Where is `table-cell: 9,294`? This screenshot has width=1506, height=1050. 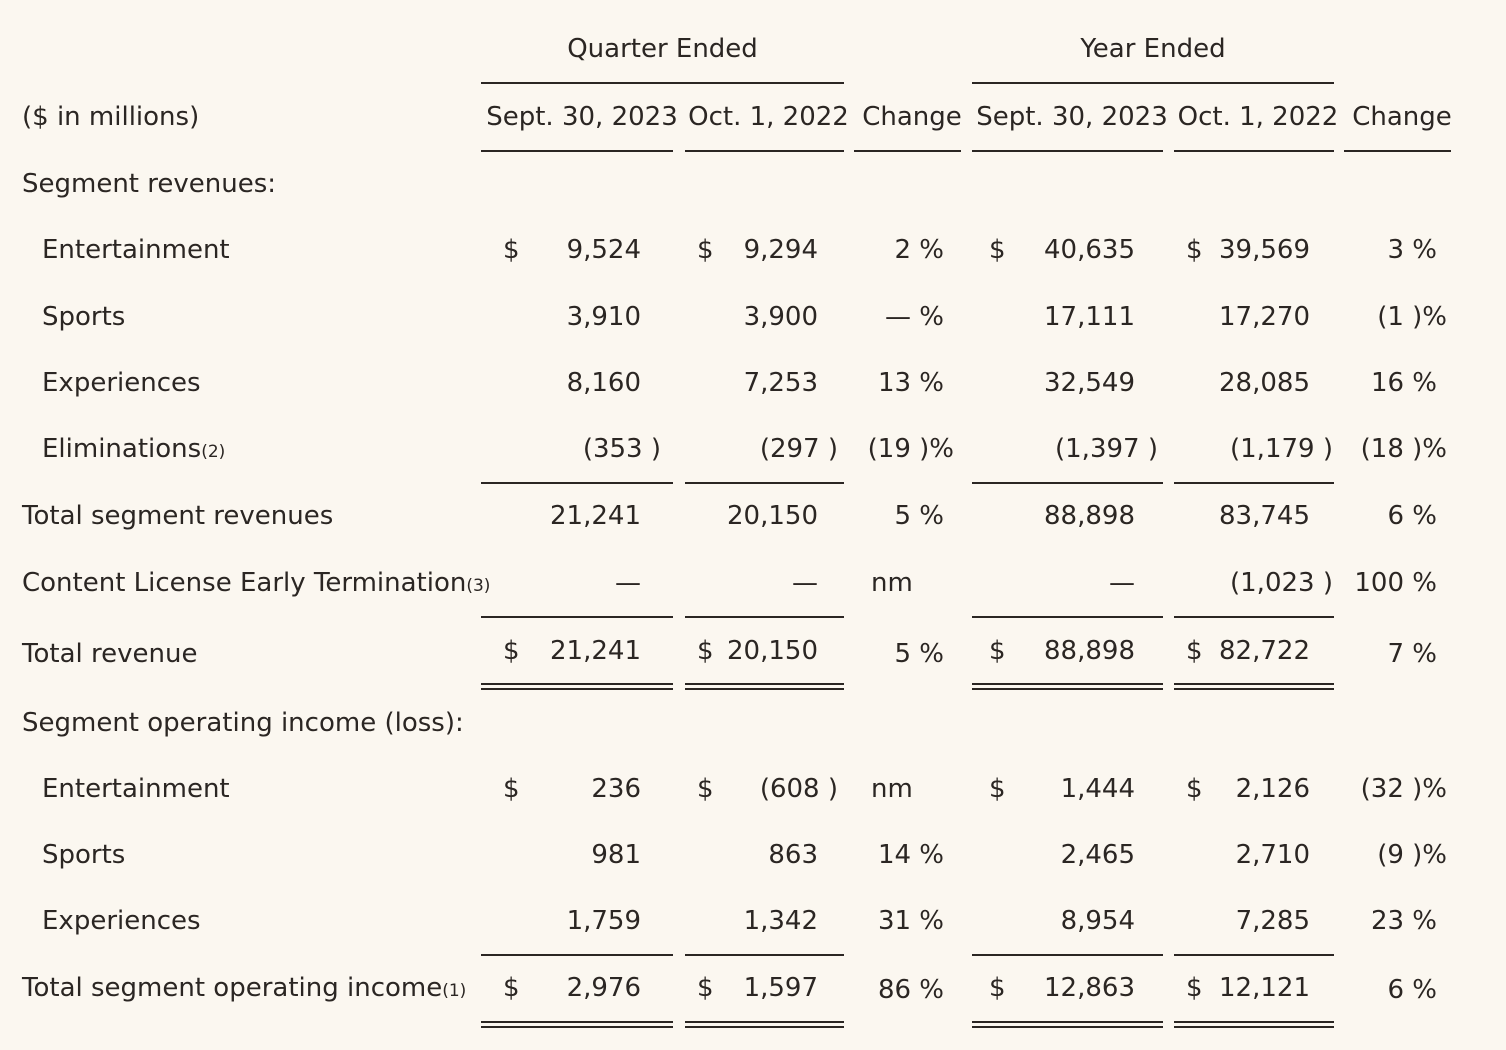
table-cell: 9,294 is located at coordinates (780, 250).